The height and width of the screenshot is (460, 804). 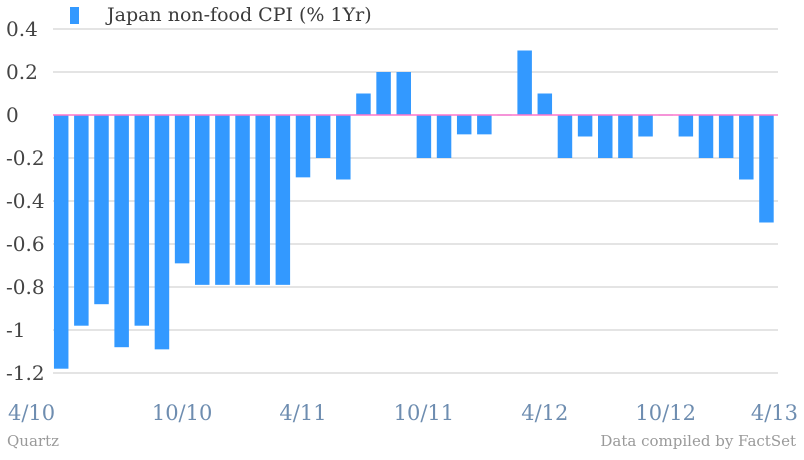 What do you see at coordinates (15, 330) in the screenshot?
I see `y-tick-label: -1` at bounding box center [15, 330].